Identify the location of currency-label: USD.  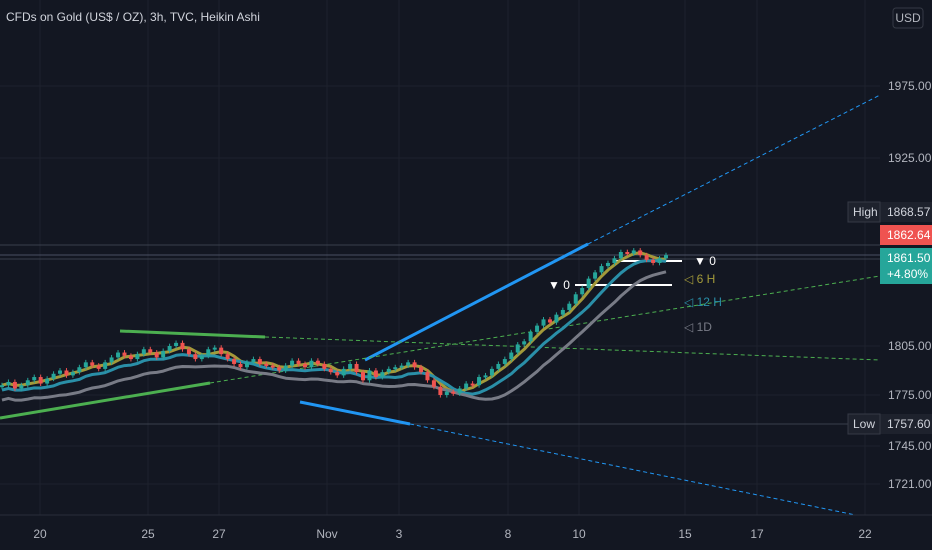
(908, 18).